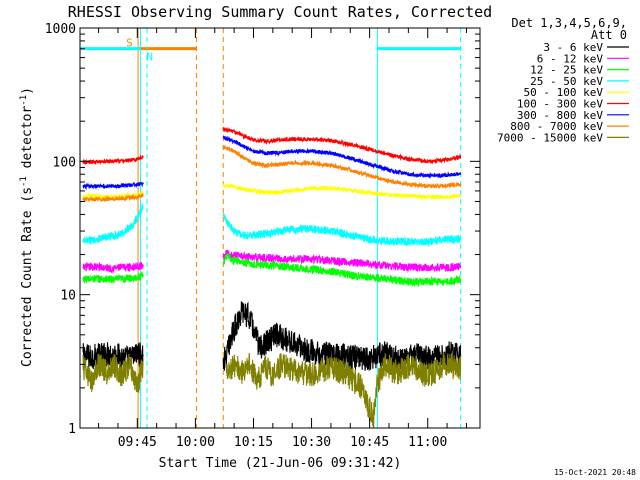 Image resolution: width=640 pixels, height=480 pixels. What do you see at coordinates (27, 141) in the screenshot?
I see `y-axis-label-mid: detector` at bounding box center [27, 141].